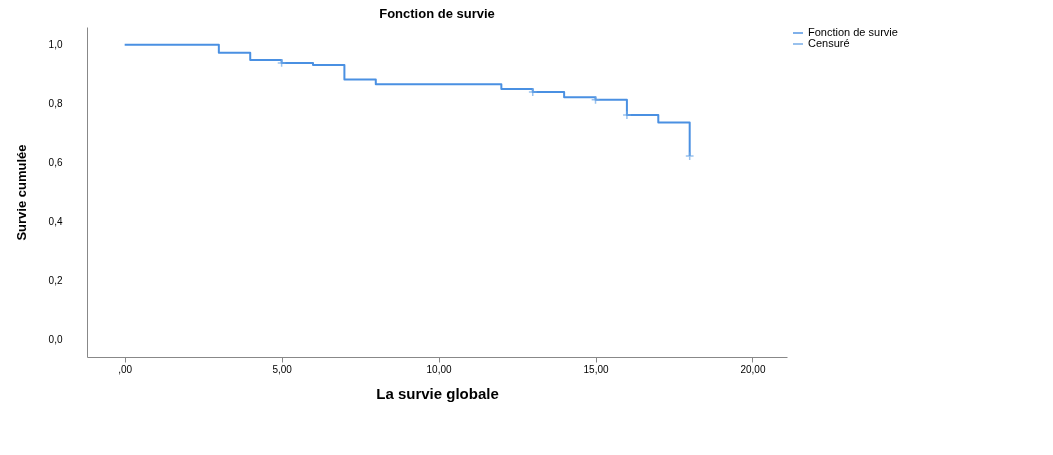 The height and width of the screenshot is (455, 1053). I want to click on x-tick-label: 5,00, so click(282, 369).